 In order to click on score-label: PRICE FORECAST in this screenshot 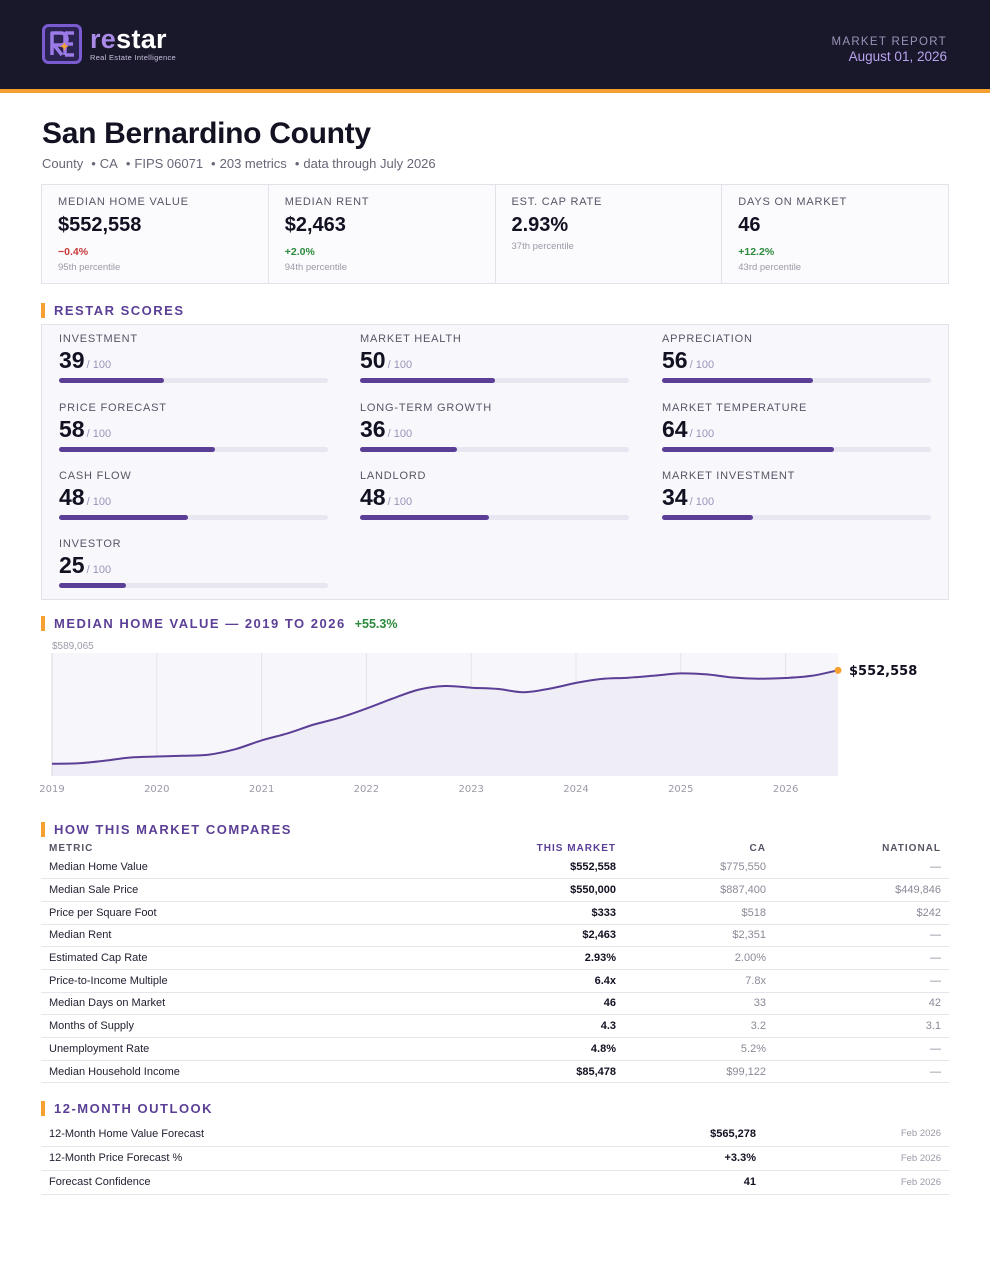, I will do `click(113, 408)`.